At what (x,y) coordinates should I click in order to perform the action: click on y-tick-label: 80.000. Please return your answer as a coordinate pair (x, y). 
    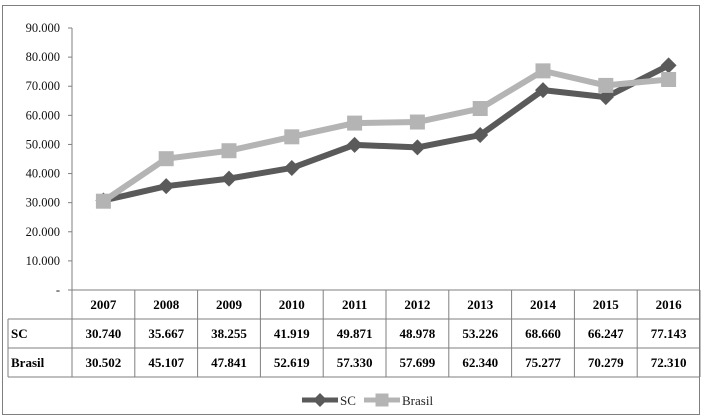
    Looking at the image, I should click on (43, 57).